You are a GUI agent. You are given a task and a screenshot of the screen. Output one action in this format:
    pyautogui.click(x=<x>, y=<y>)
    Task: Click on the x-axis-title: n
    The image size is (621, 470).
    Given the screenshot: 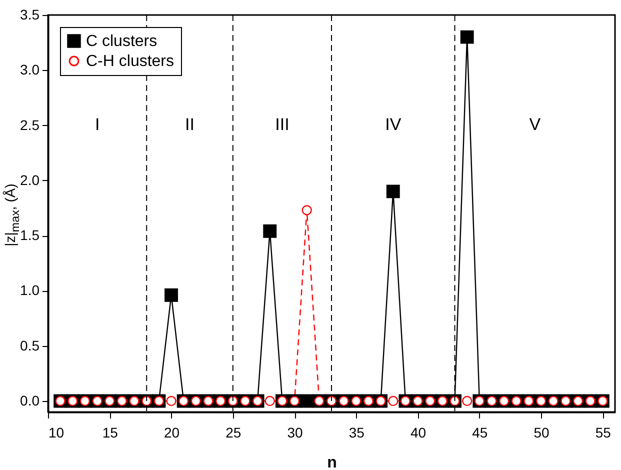 What is the action you would take?
    pyautogui.click(x=332, y=462)
    